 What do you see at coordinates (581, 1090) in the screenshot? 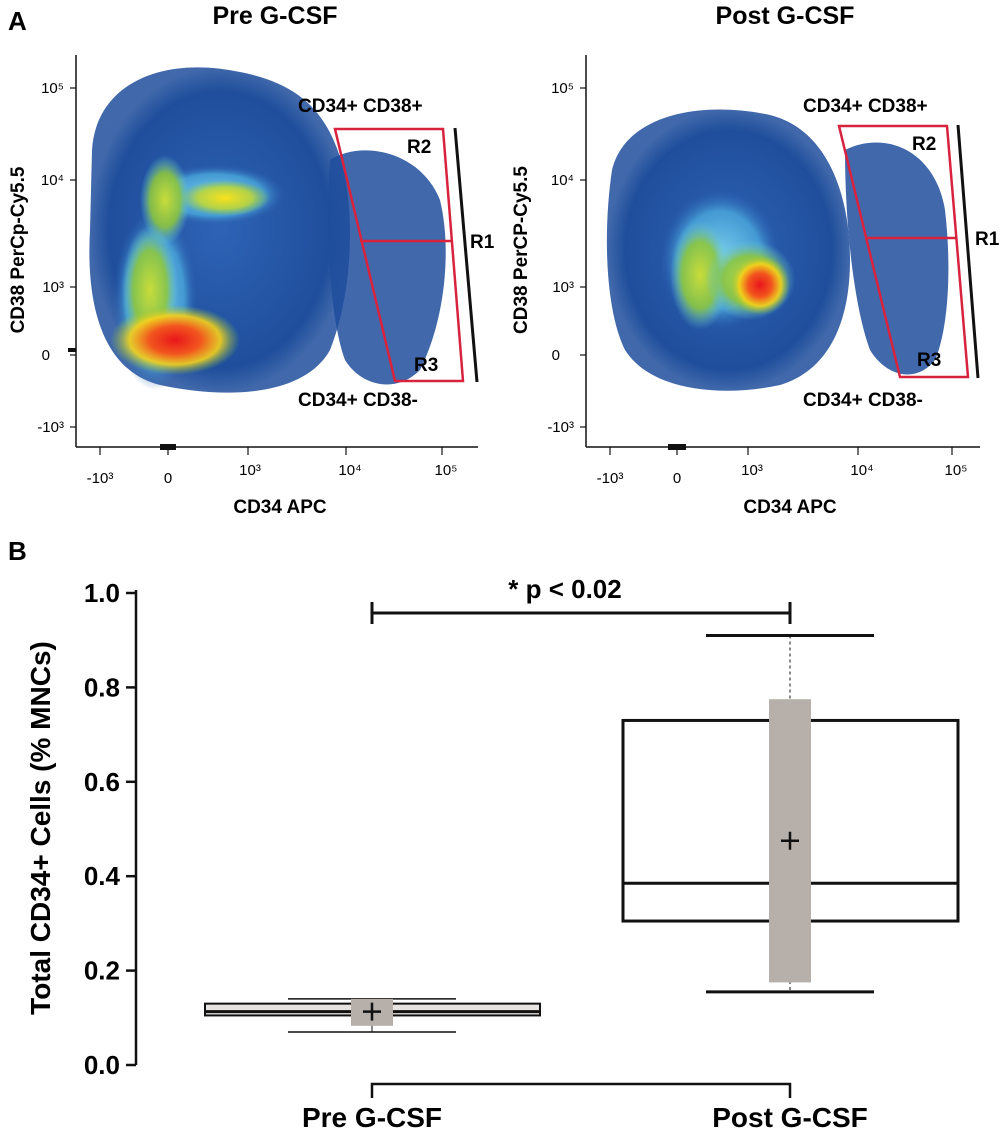
I see `x-axis-bracket` at bounding box center [581, 1090].